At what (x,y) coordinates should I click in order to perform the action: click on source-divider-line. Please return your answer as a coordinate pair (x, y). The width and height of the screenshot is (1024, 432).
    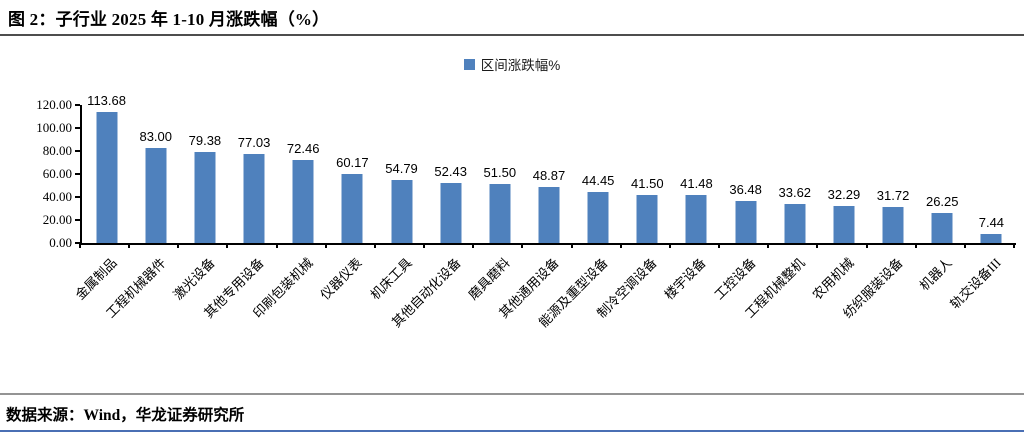
    Looking at the image, I should click on (512, 394).